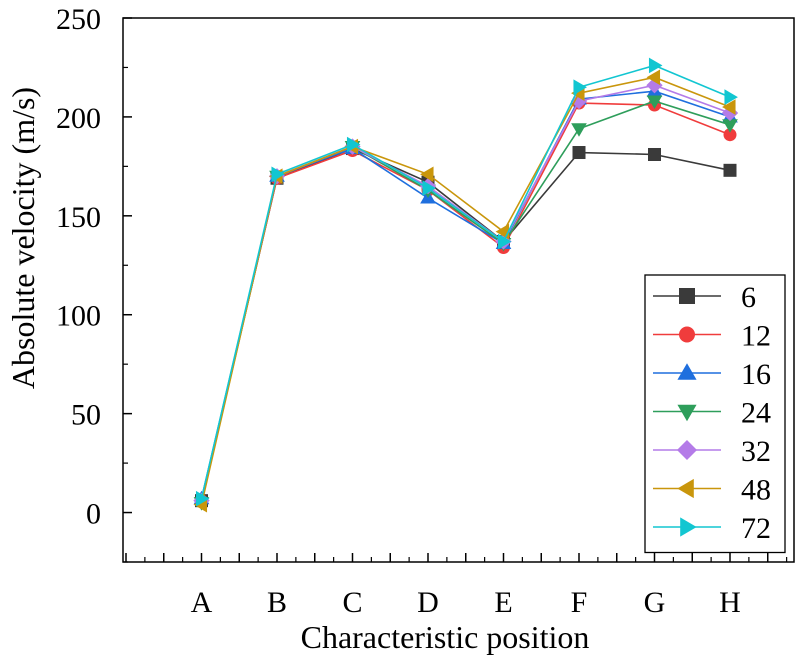  I want to click on x-tick-label: G, so click(655, 602).